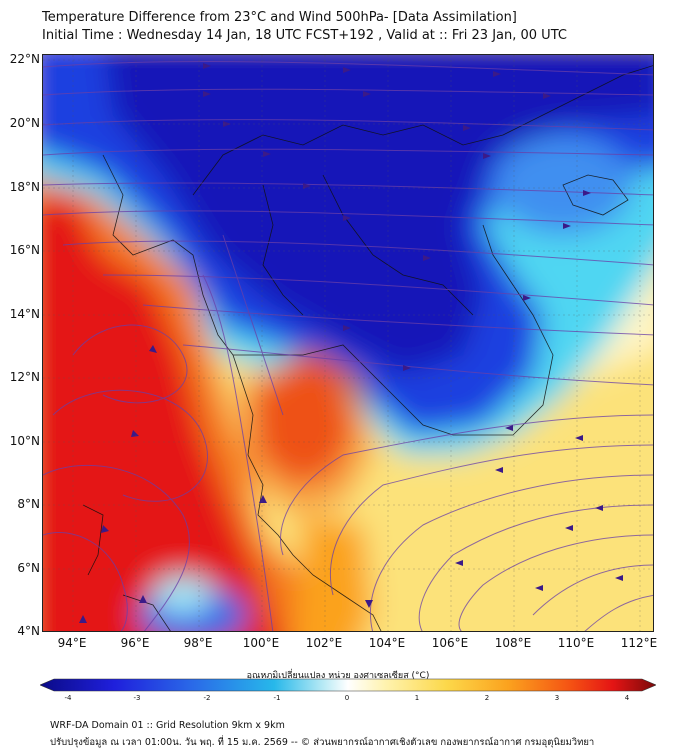 The width and height of the screenshot is (676, 756). Describe the element at coordinates (277, 698) in the screenshot. I see `colorbar-tick: -1` at that location.